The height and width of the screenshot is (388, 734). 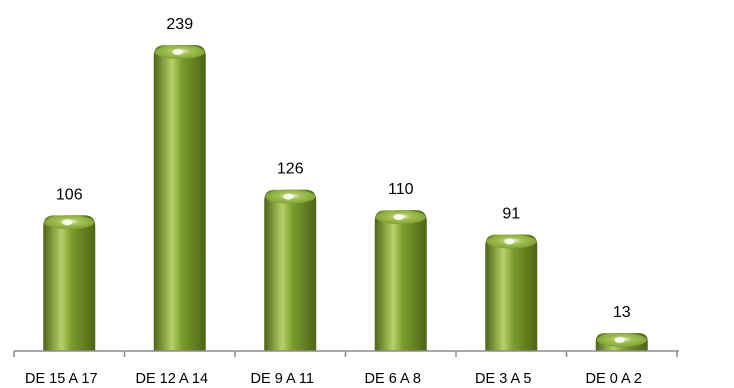 What do you see at coordinates (171, 379) in the screenshot?
I see `category-label: DE 12 A 14` at bounding box center [171, 379].